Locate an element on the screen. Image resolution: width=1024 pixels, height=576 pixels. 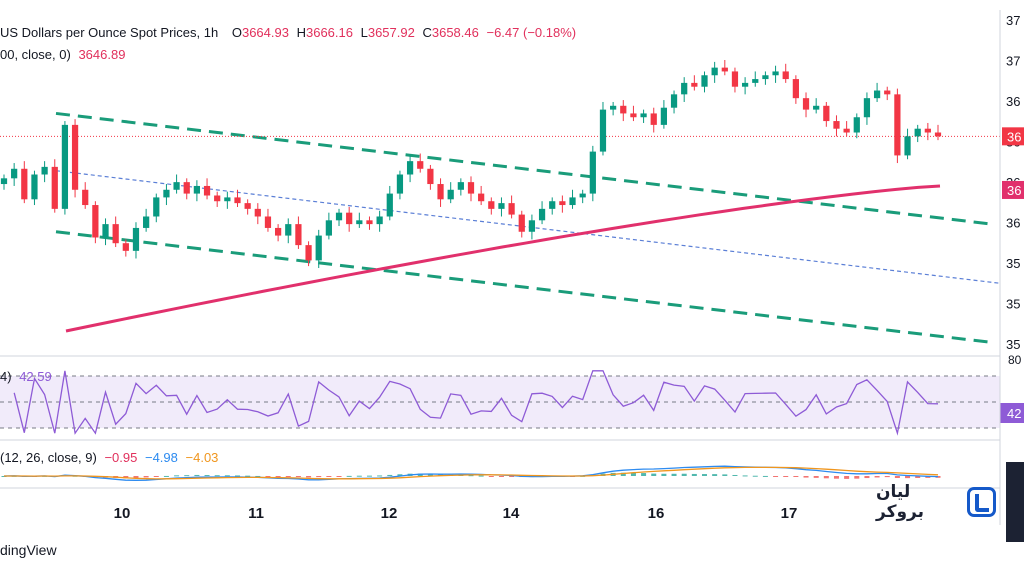
time-tick-label: 14 is located at coordinates (511, 513).